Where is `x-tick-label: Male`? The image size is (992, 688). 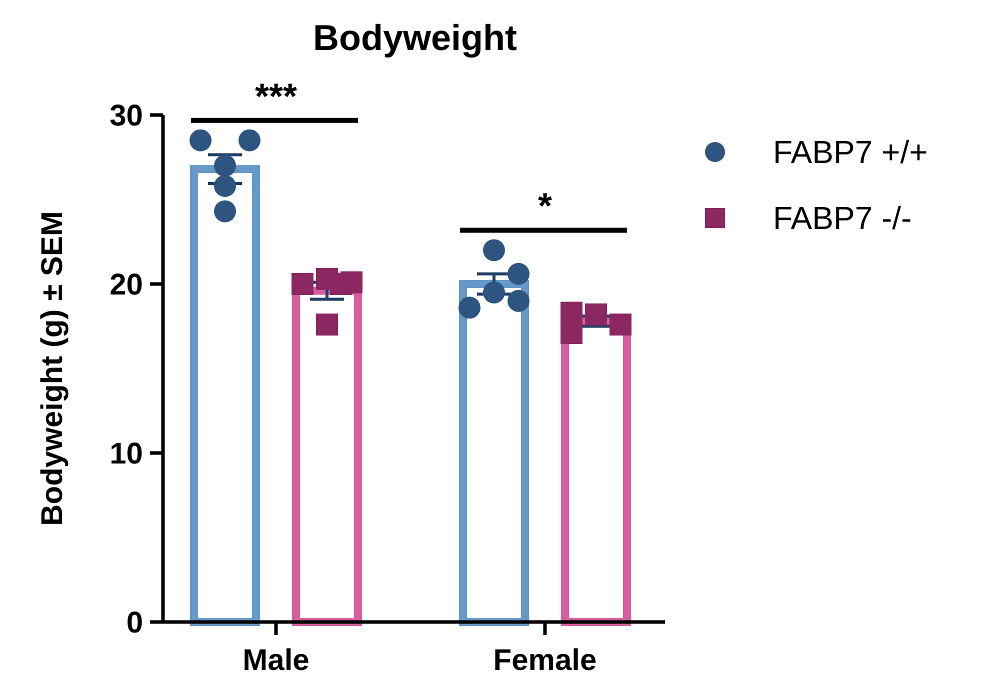
x-tick-label: Male is located at coordinates (276, 660).